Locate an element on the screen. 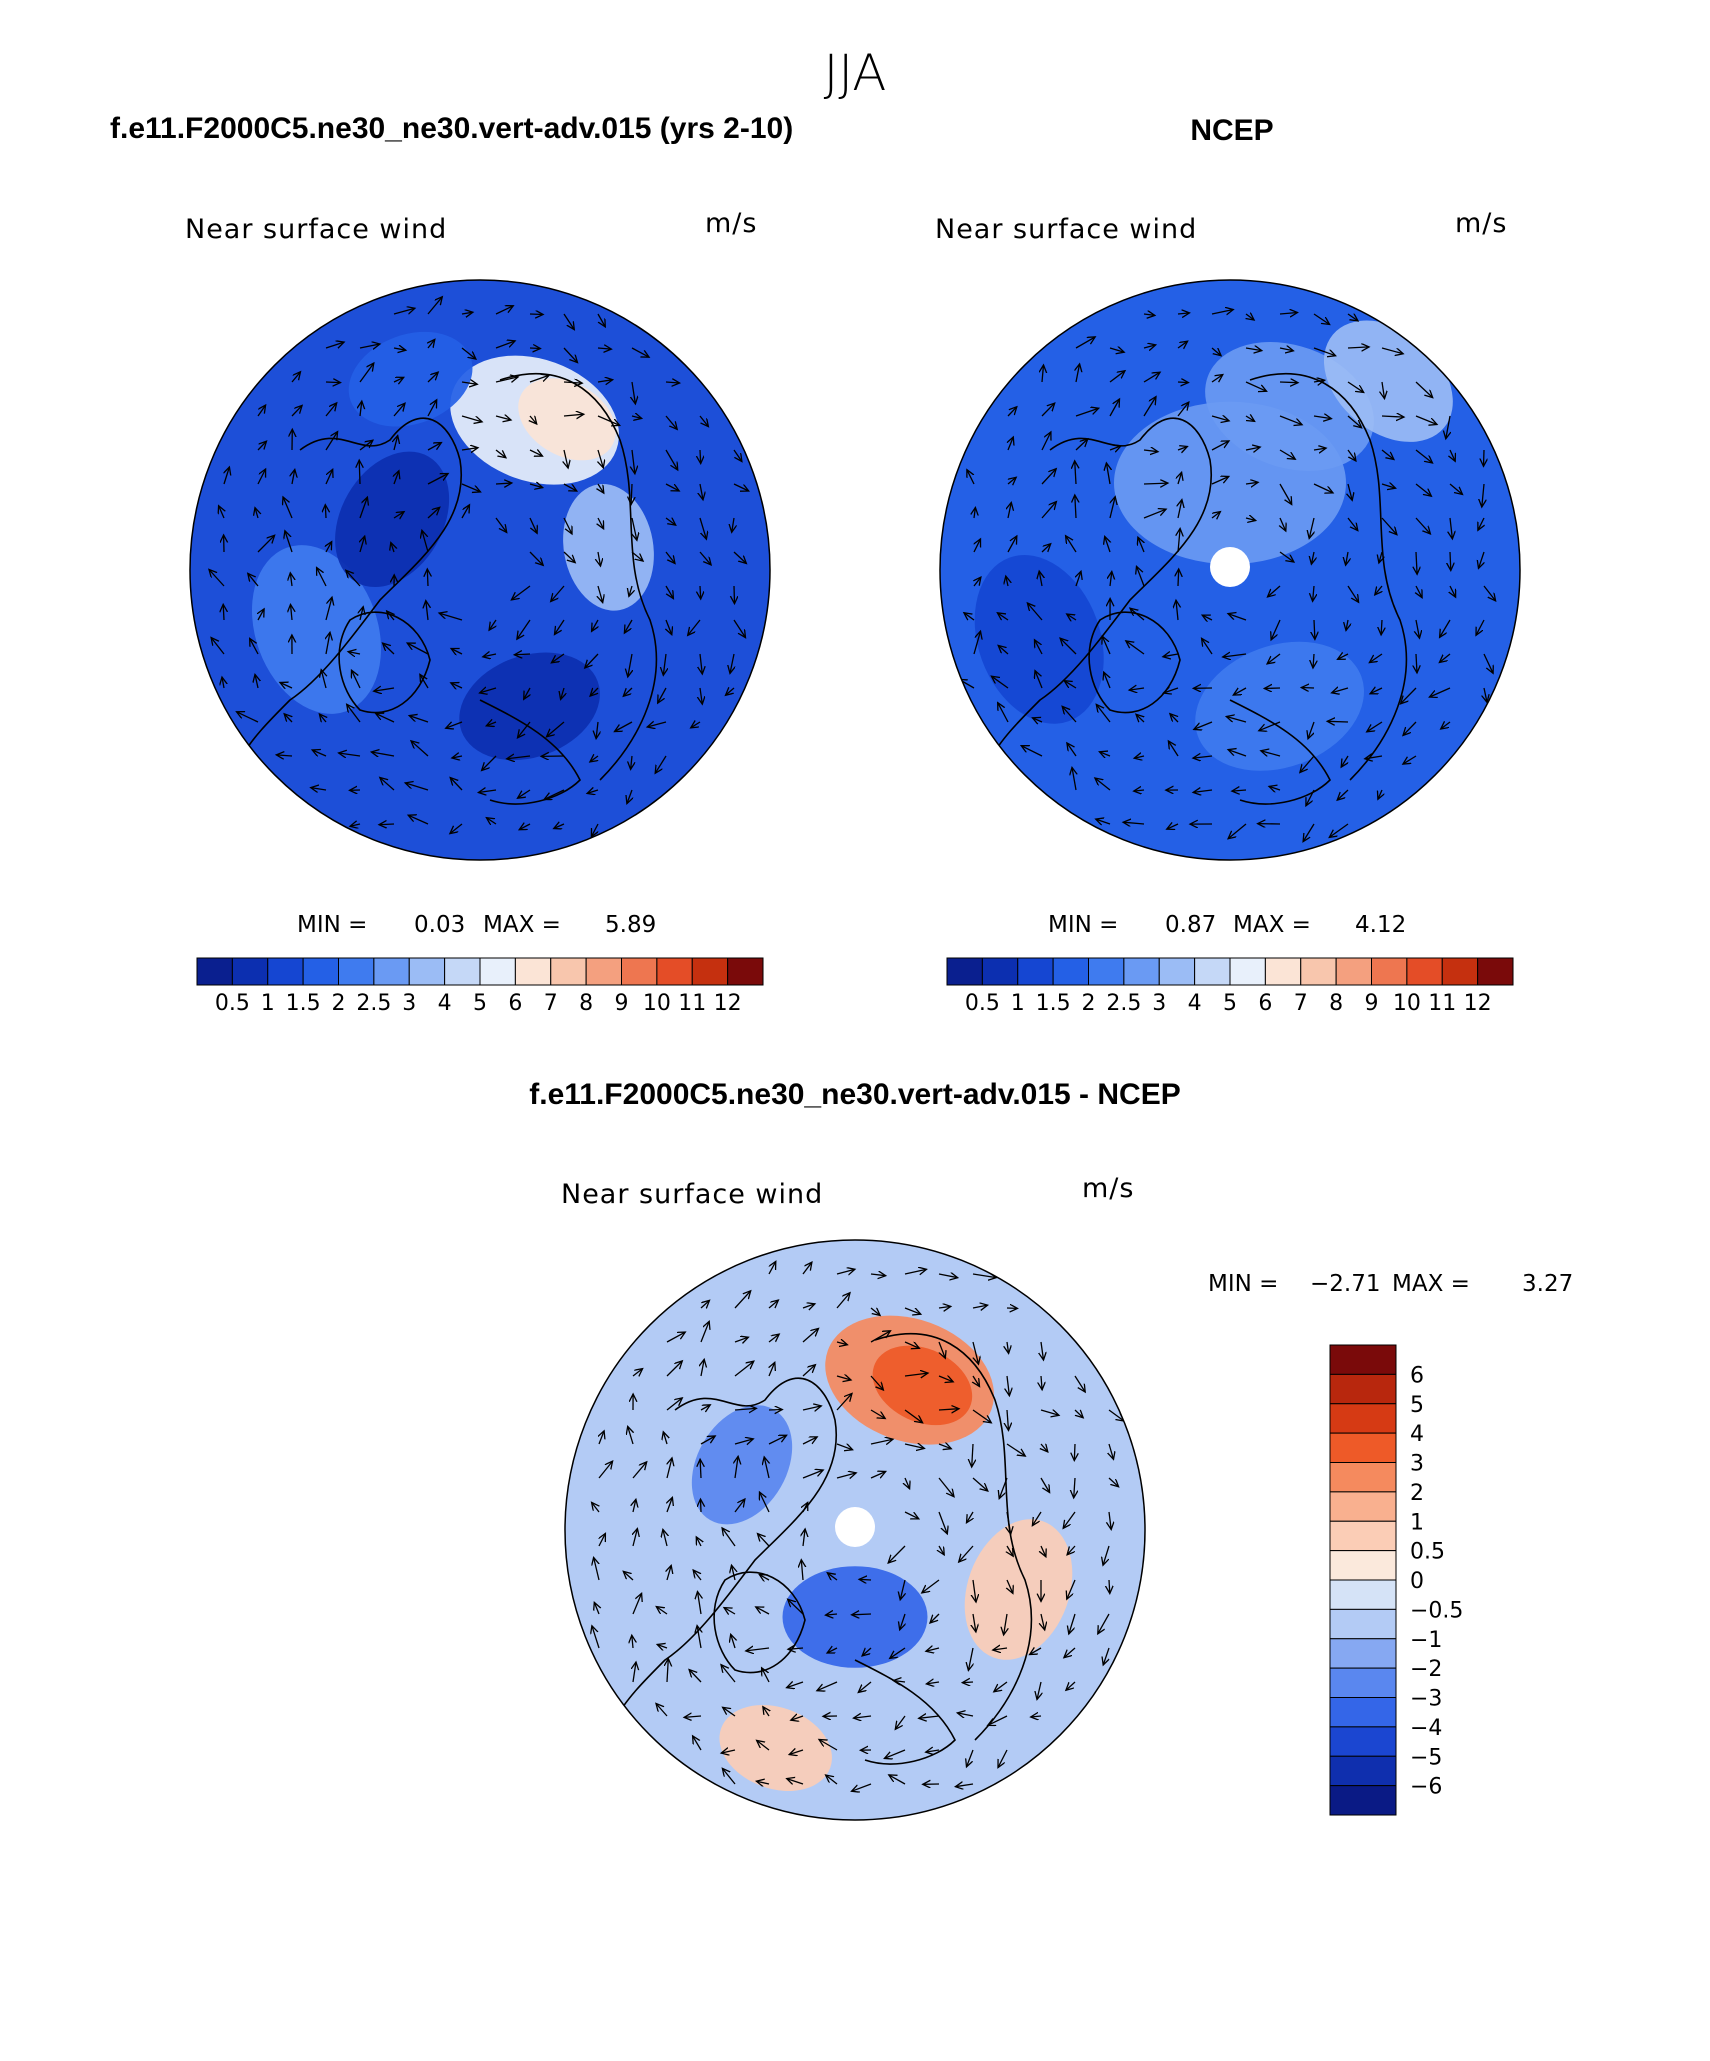 The width and height of the screenshot is (1710, 2061). coastline-greenland is located at coordinates (759, 1622).